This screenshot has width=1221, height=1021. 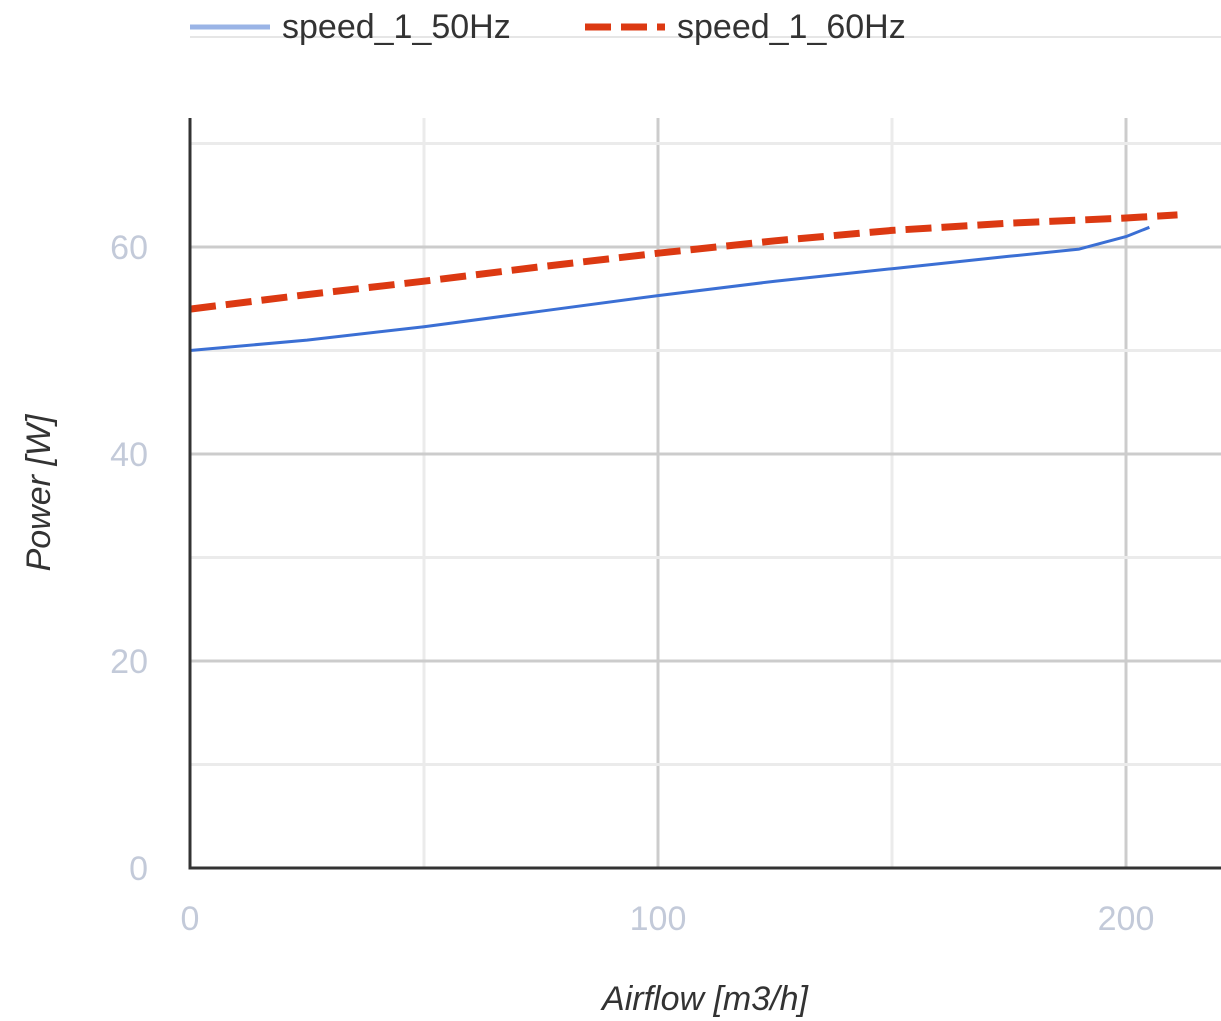 I want to click on y-tick-label: 60, so click(x=129, y=248).